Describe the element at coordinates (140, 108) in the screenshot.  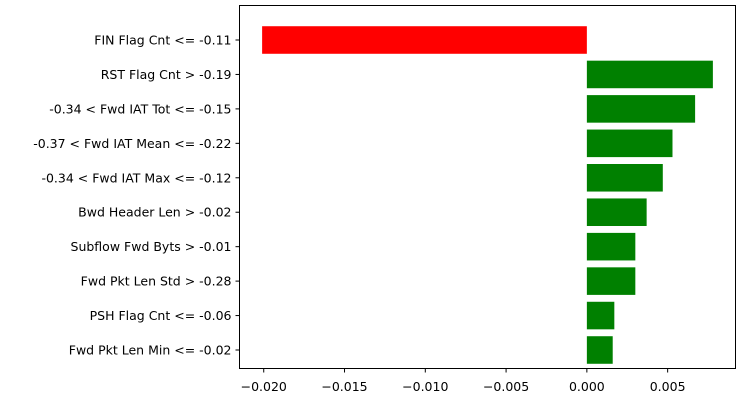
I see `y-tick-label: -0.34 < Fwd IAT Tot <= -0.15` at that location.